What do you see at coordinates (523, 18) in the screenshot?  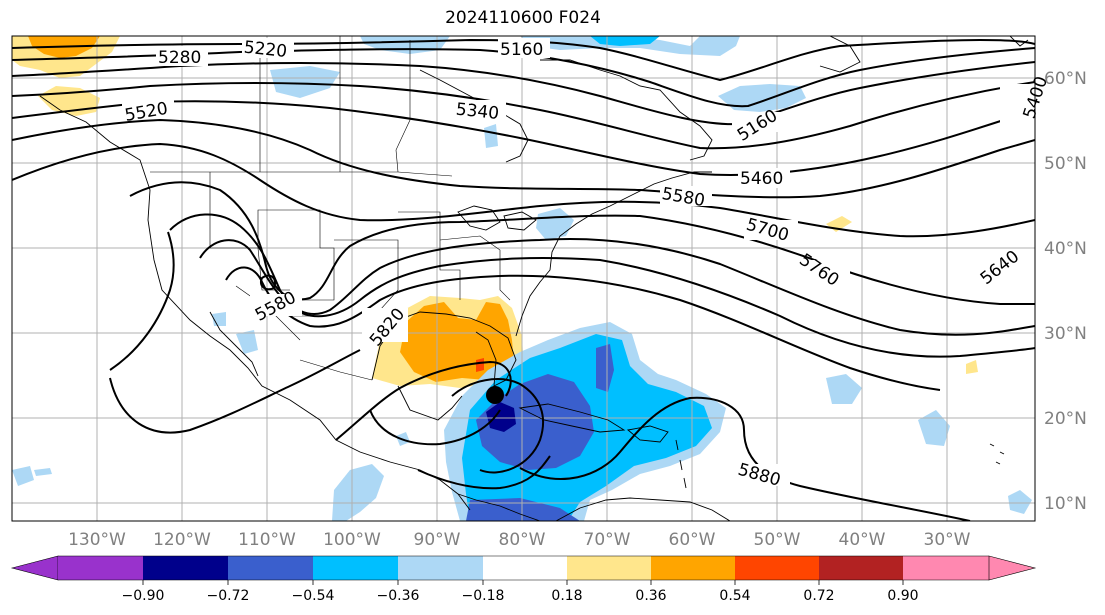 I see `plot-title: 2024110600 F024` at bounding box center [523, 18].